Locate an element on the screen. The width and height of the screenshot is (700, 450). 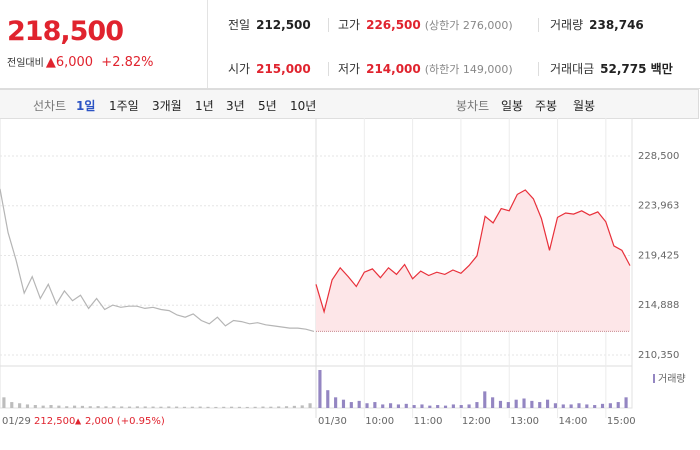
summary-cell: 거래량 238,746 is located at coordinates (597, 24).